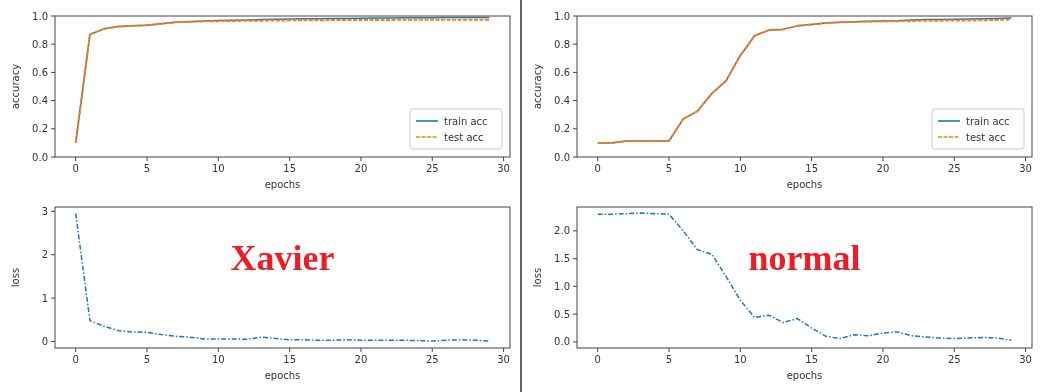 The width and height of the screenshot is (1044, 392). I want to click on y-tick-label: 1.5, so click(562, 259).